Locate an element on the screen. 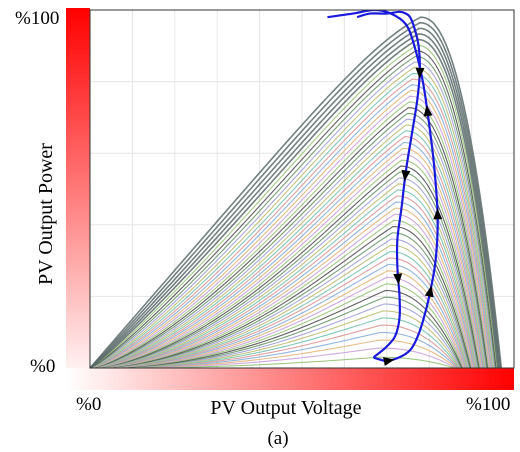 The image size is (520, 452). y-axis-title: PV Output Power is located at coordinates (46, 214).